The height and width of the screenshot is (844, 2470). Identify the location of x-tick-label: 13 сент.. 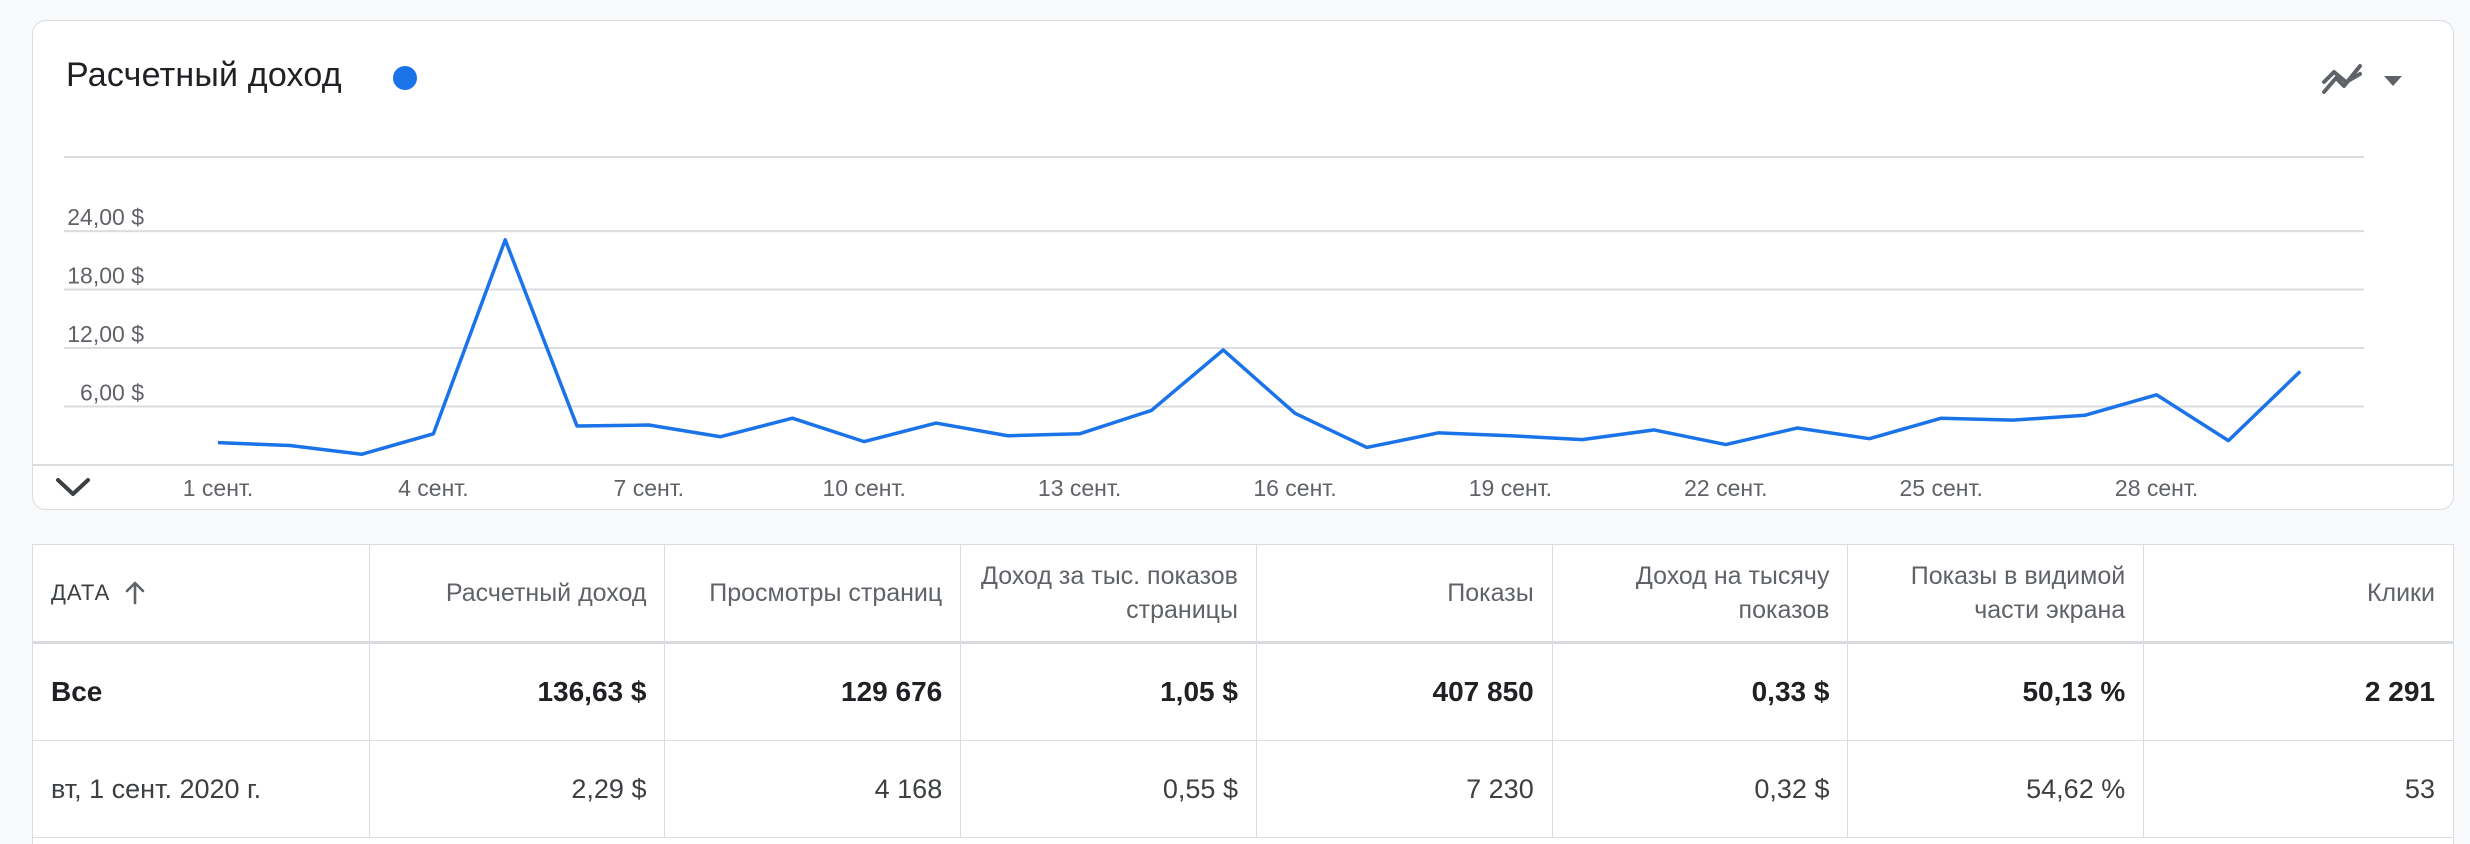
(1079, 488).